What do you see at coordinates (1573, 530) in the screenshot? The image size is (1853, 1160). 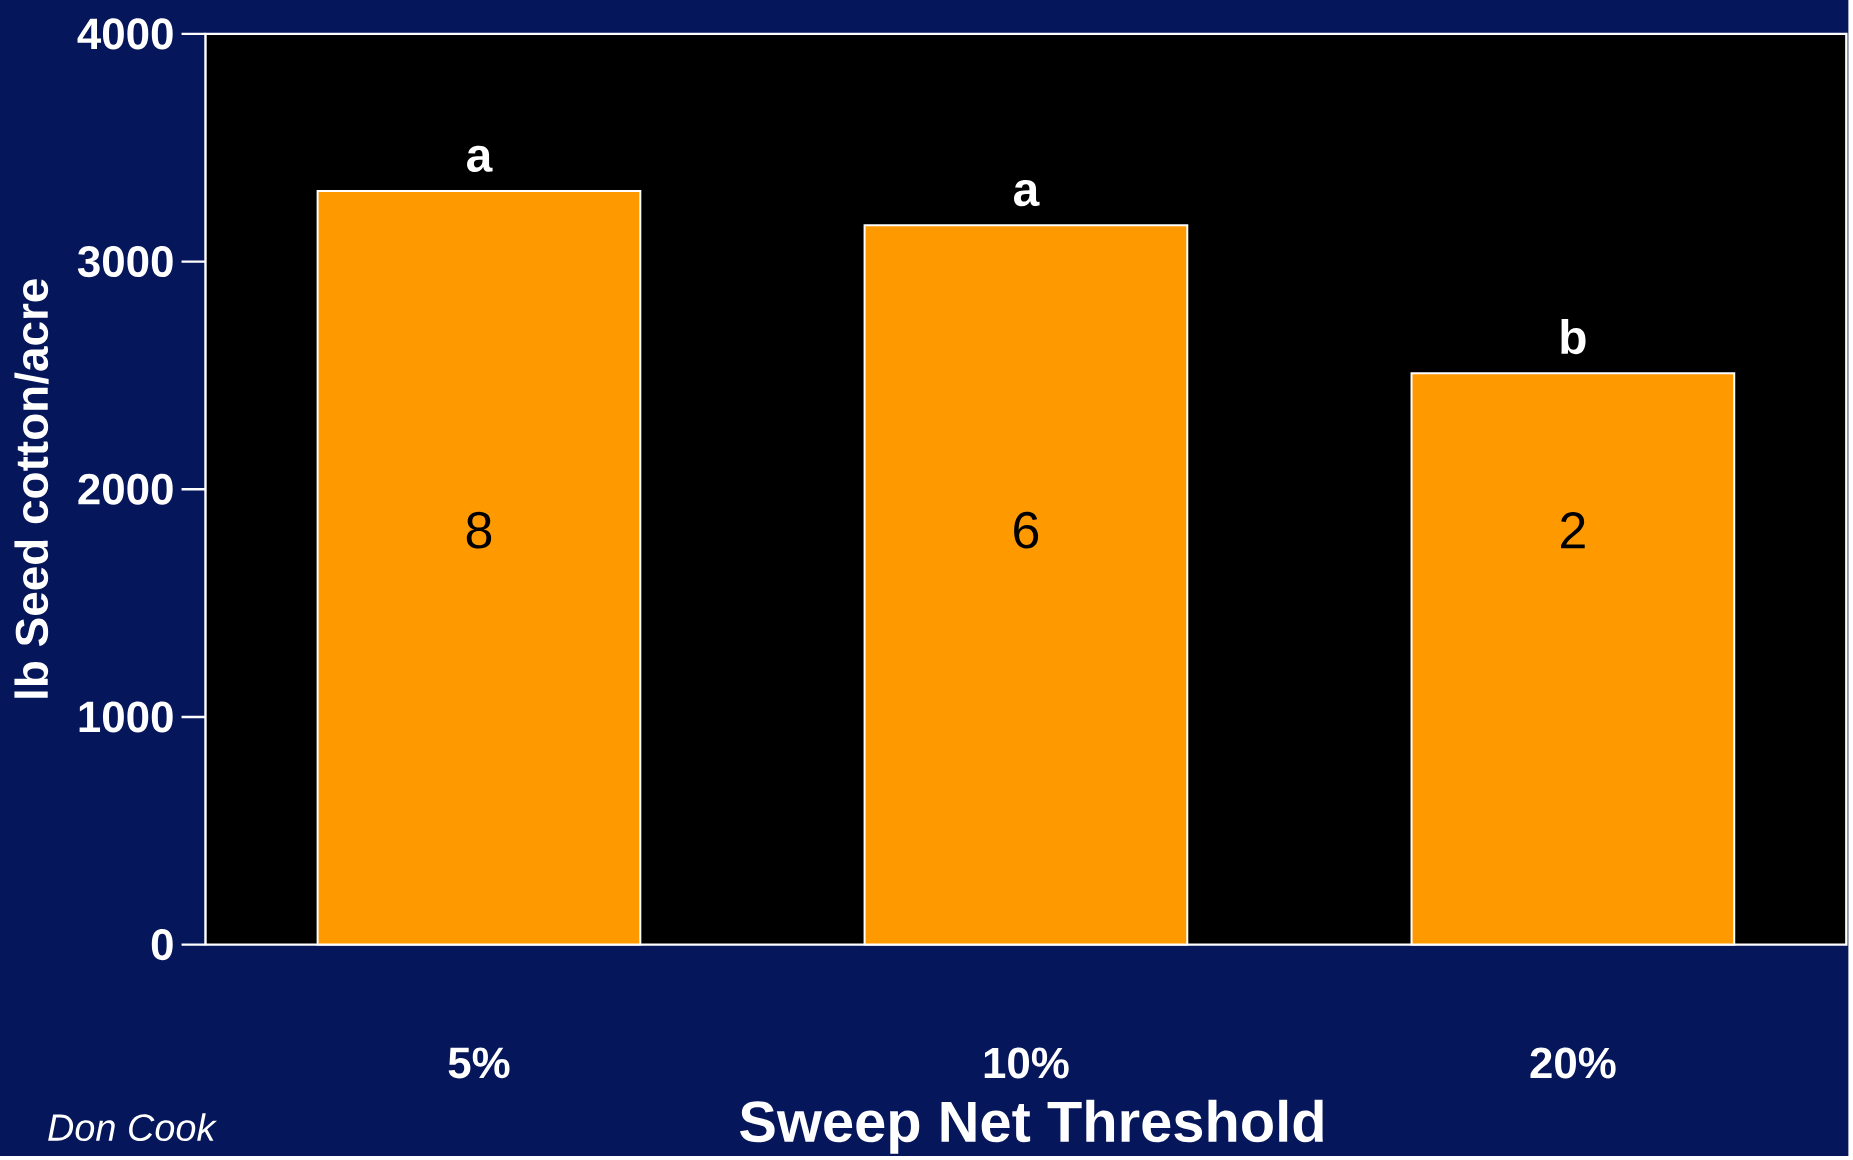 I see `annotation: 2` at bounding box center [1573, 530].